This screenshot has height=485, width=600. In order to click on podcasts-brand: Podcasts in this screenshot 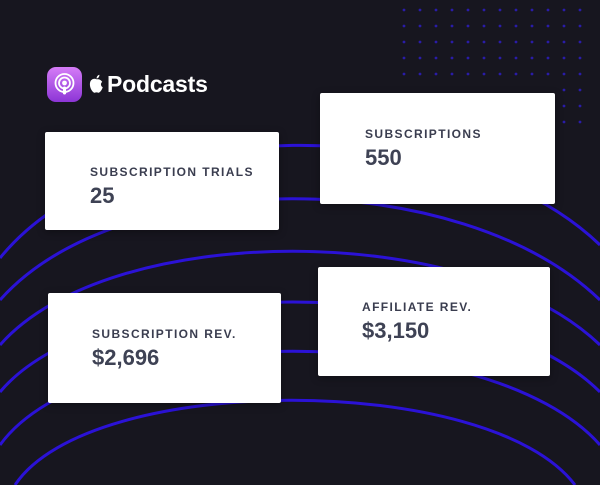, I will do `click(127, 84)`.